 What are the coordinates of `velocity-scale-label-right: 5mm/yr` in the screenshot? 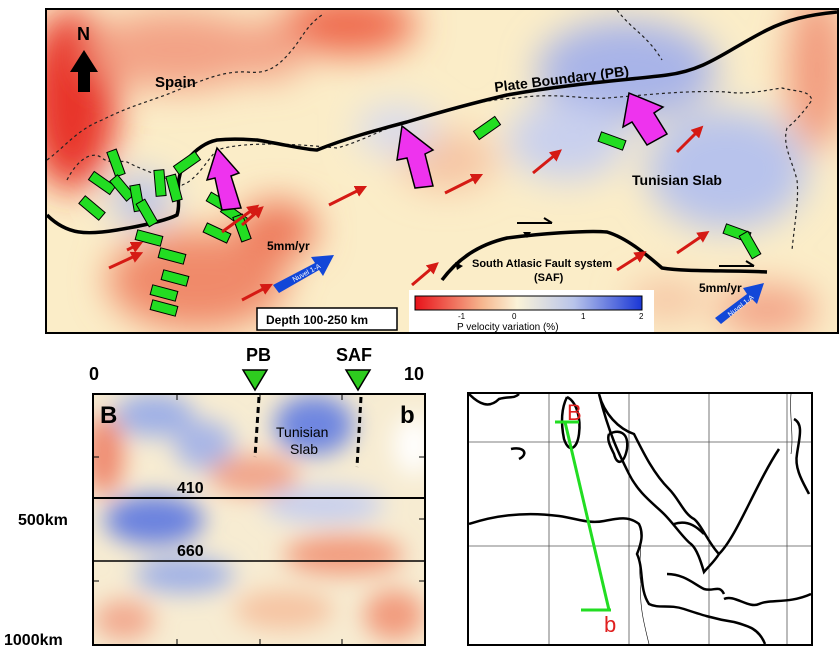 It's located at (720, 288).